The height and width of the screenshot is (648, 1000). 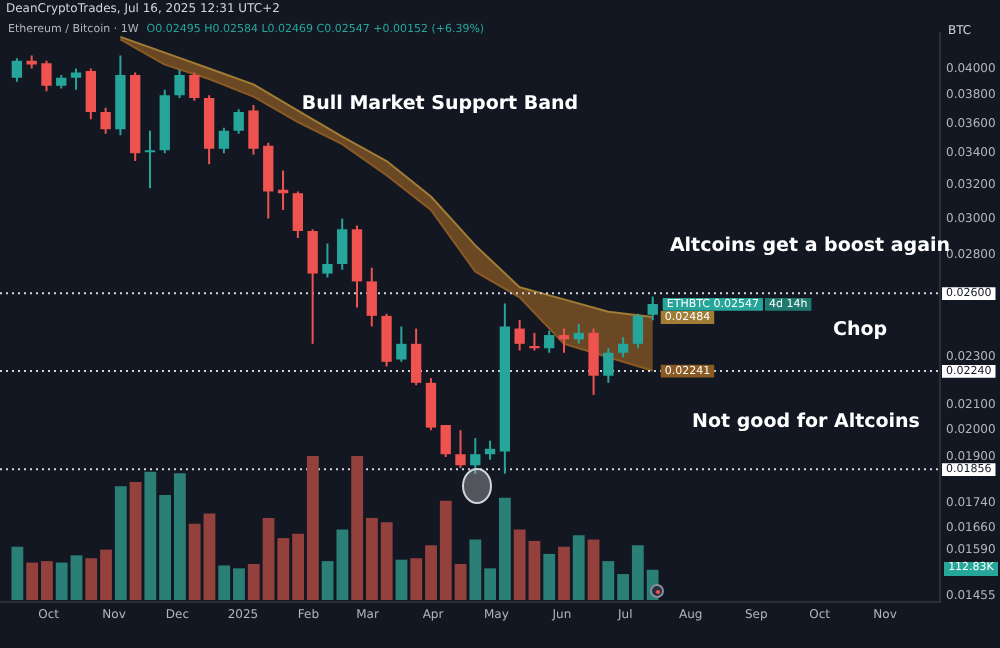 I want to click on annotation: Bull Market Support Band, so click(x=440, y=104).